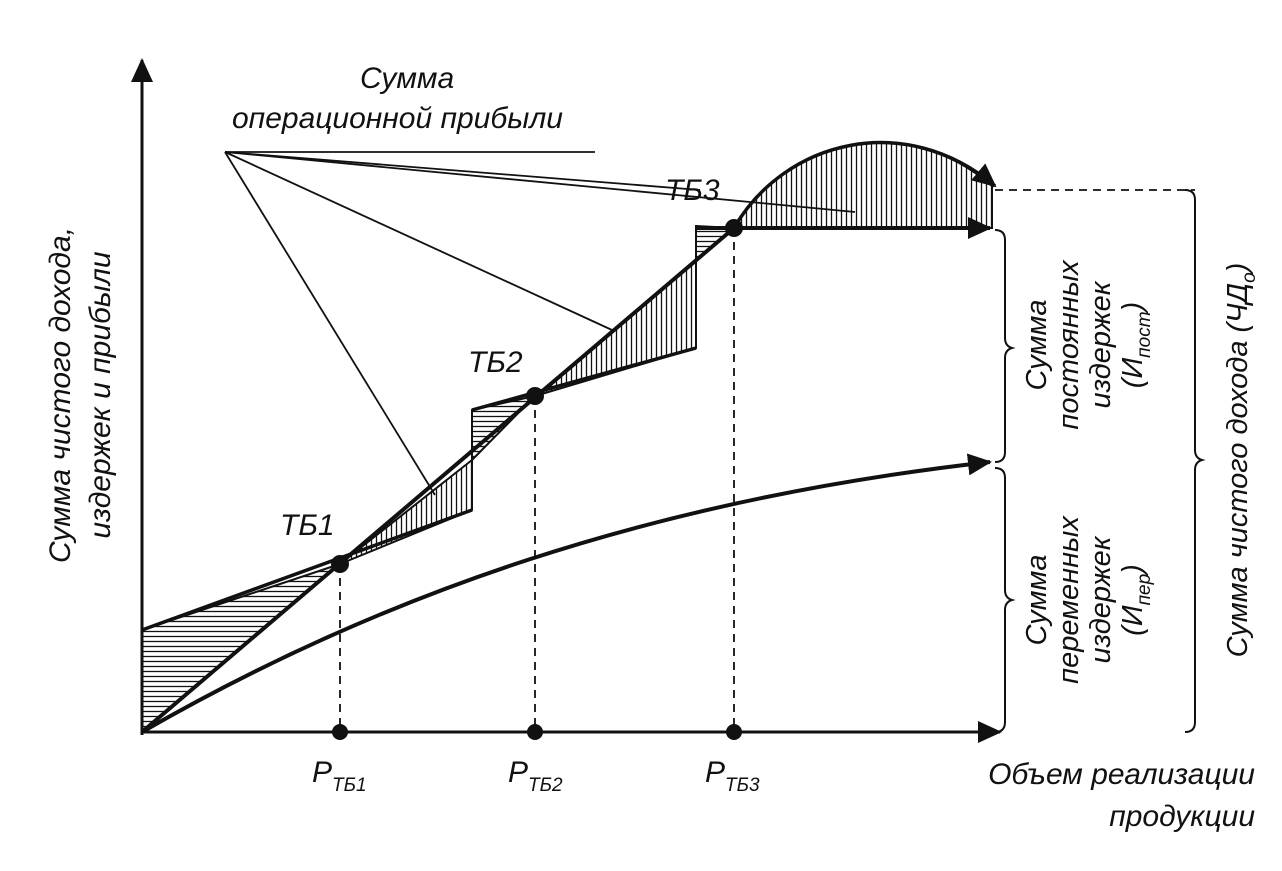  Describe the element at coordinates (307, 525) in the screenshot. I see `breakeven-label-1: ТБ1` at that location.